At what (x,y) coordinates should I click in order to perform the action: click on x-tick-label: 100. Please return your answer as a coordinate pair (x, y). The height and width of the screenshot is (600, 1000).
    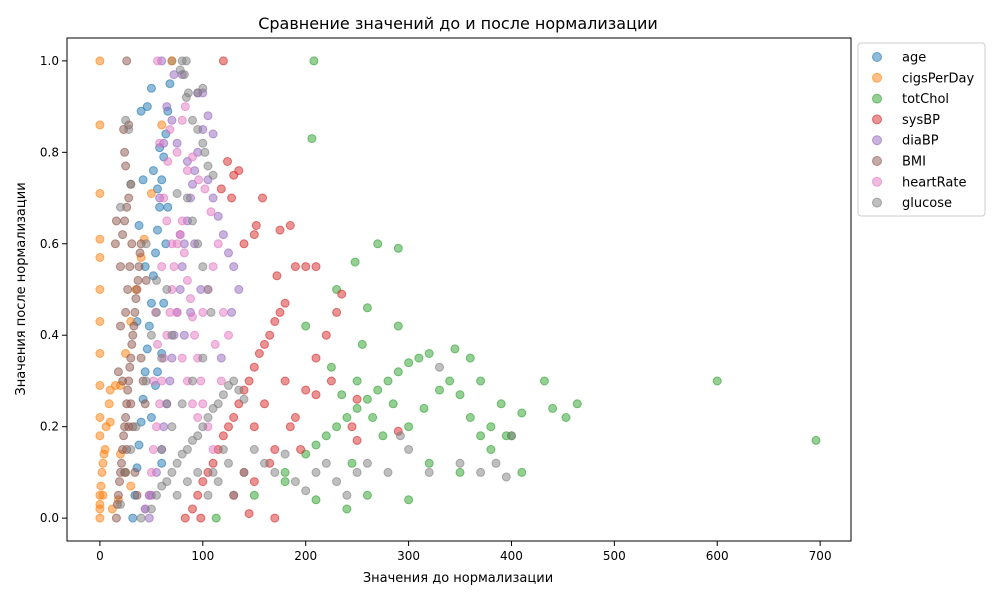
    Looking at the image, I should click on (202, 556).